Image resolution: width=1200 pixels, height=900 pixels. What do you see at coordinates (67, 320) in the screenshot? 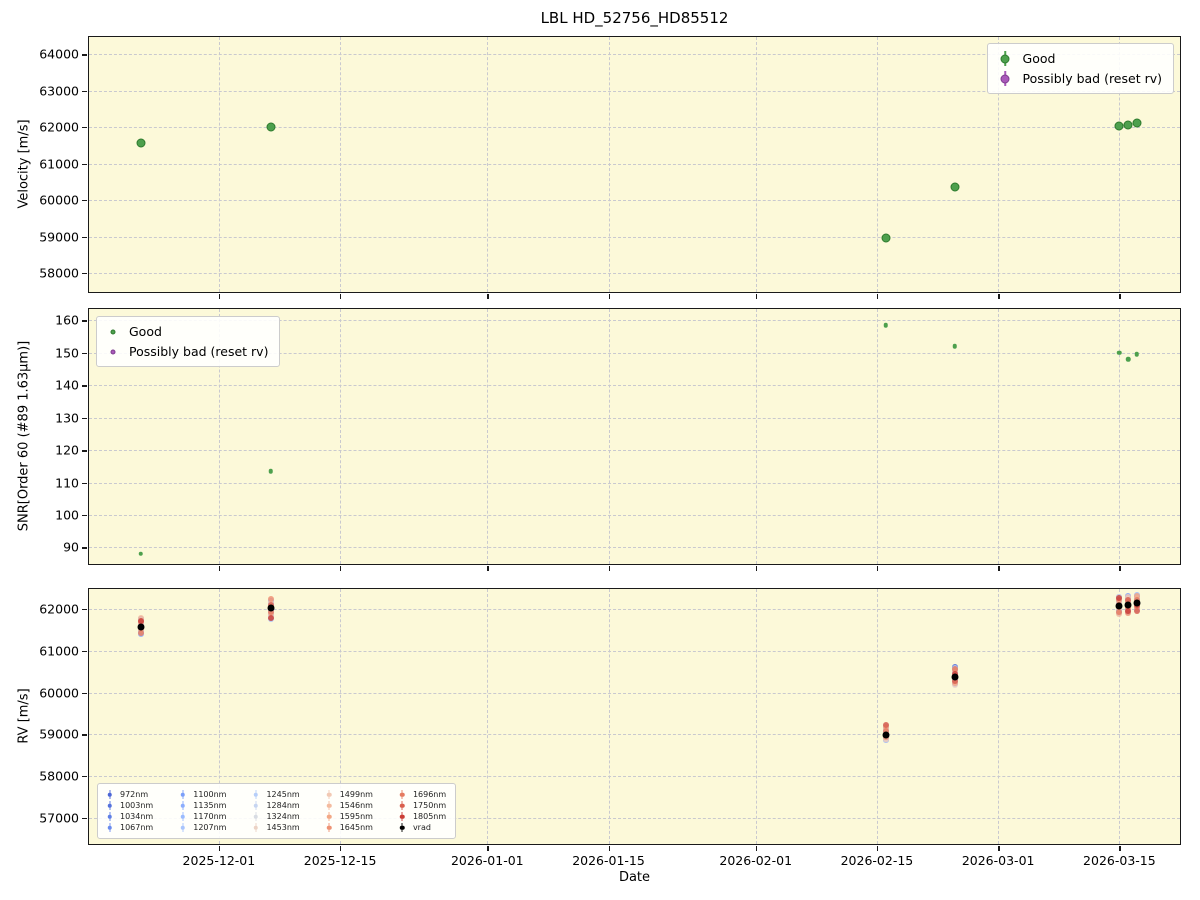
I see `y-tick-label: 160` at bounding box center [67, 320].